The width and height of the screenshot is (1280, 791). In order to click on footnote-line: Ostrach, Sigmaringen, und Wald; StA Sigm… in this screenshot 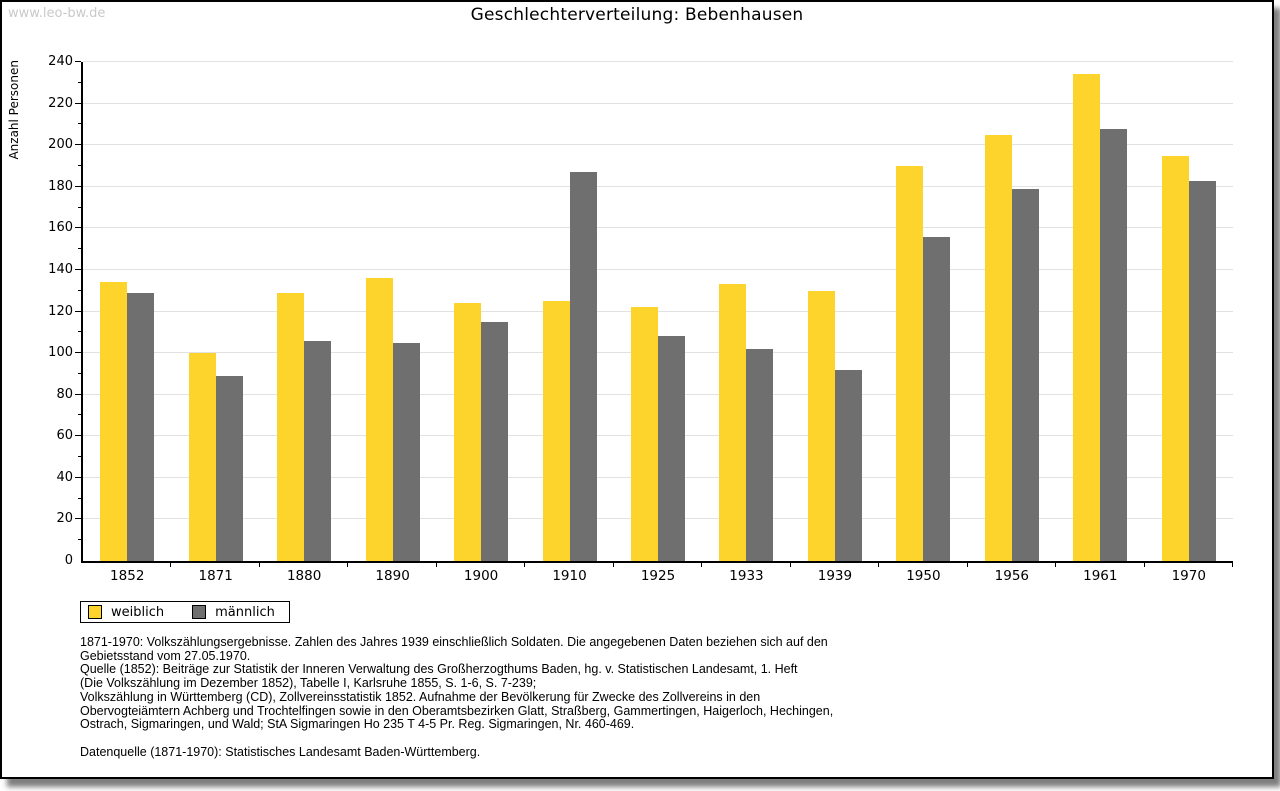, I will do `click(357, 724)`.